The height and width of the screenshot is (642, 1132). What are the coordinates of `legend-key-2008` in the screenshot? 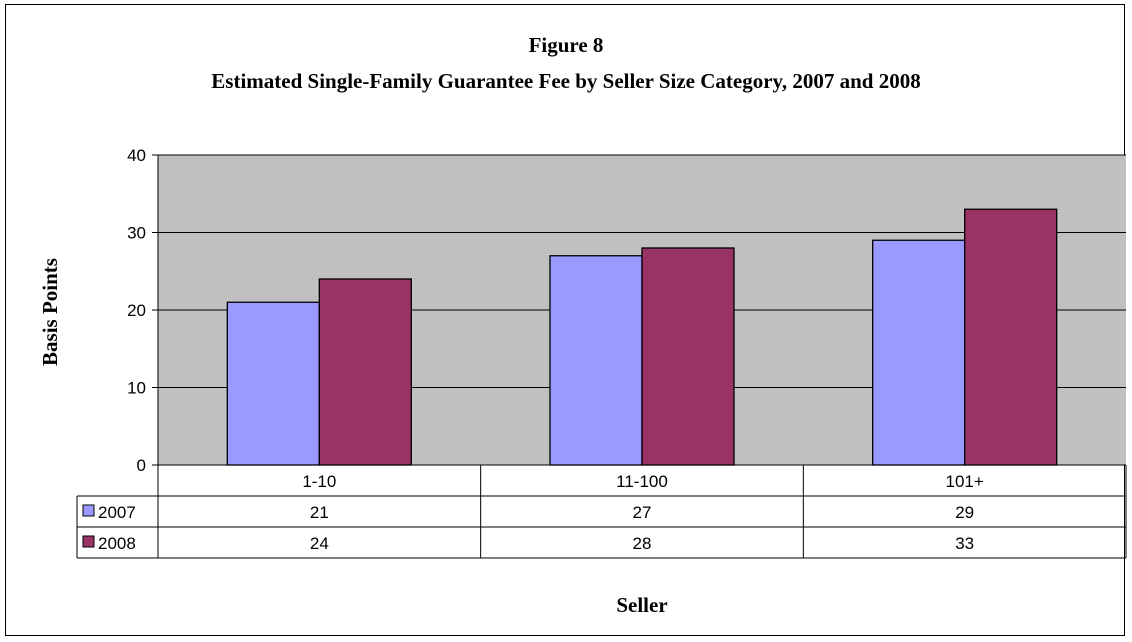 It's located at (88, 541).